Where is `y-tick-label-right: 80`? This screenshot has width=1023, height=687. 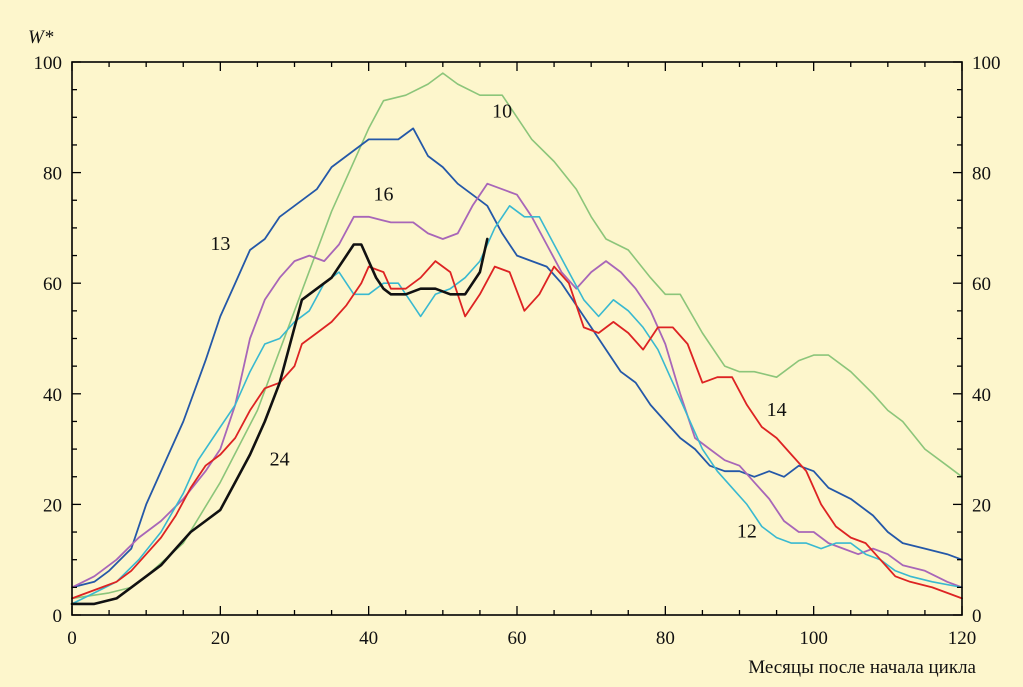 y-tick-label-right: 80 is located at coordinates (981, 174).